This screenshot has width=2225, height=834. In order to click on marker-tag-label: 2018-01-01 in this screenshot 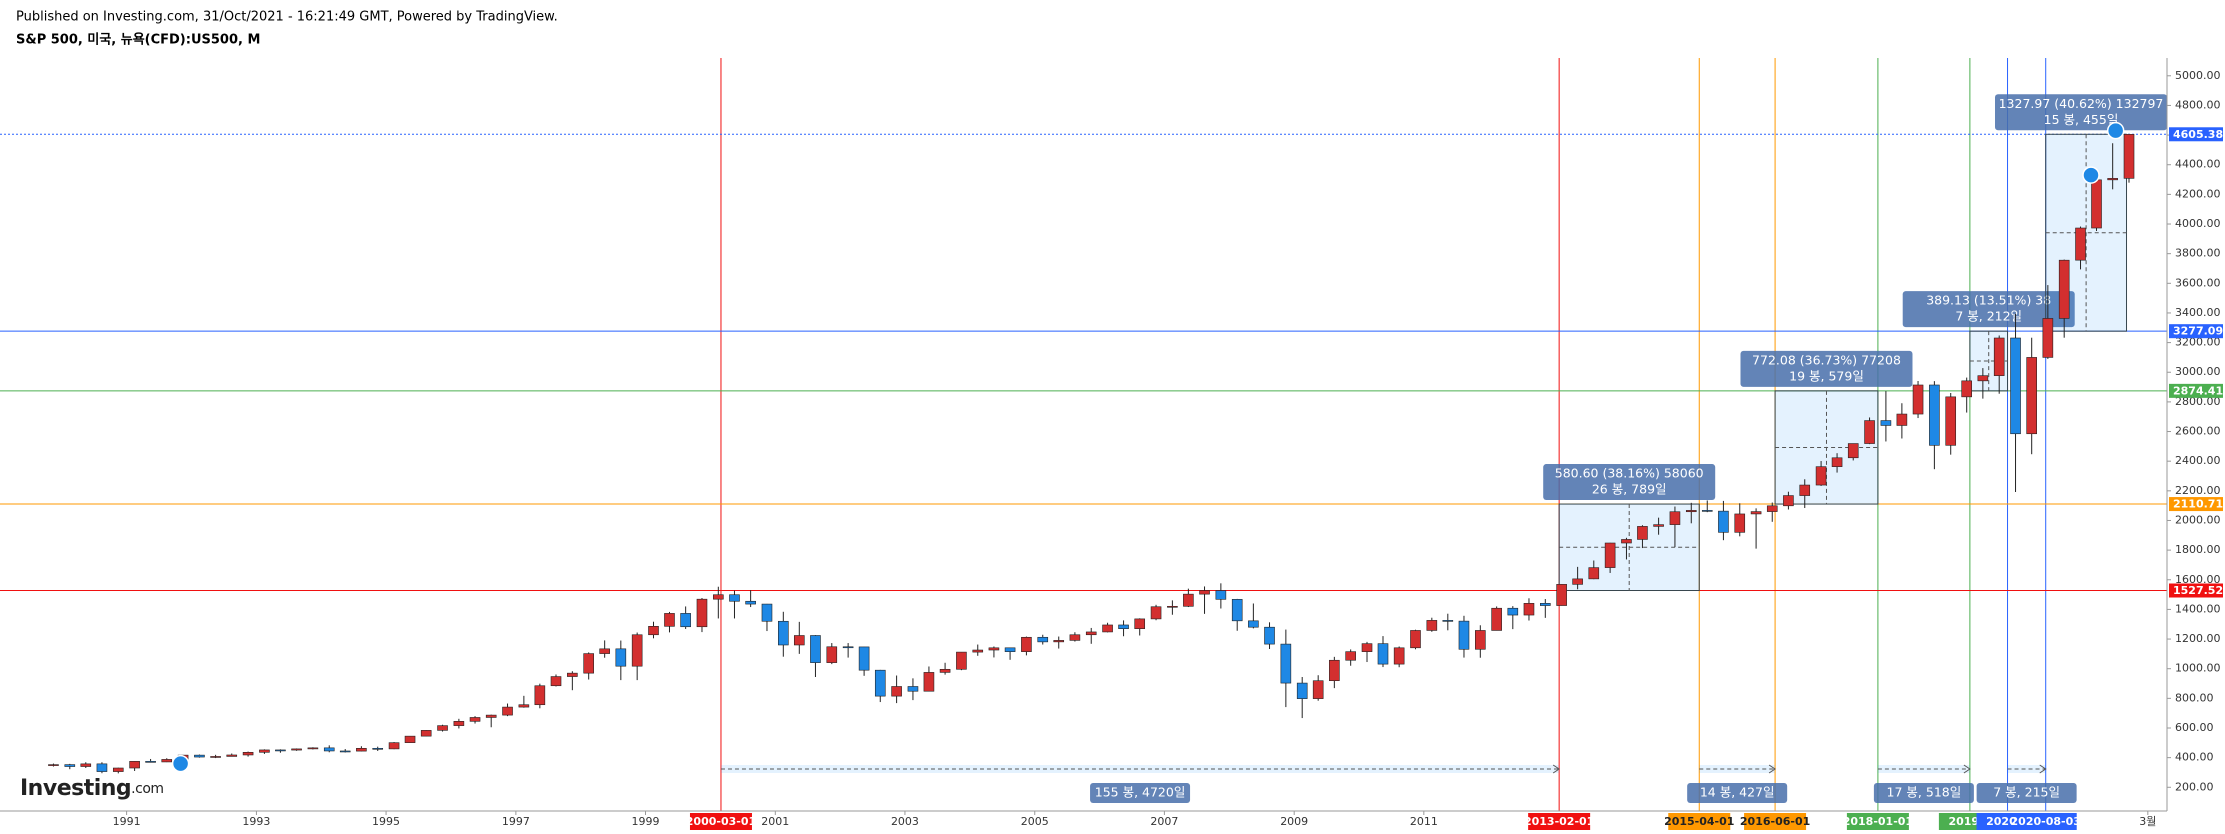, I will do `click(1878, 821)`.